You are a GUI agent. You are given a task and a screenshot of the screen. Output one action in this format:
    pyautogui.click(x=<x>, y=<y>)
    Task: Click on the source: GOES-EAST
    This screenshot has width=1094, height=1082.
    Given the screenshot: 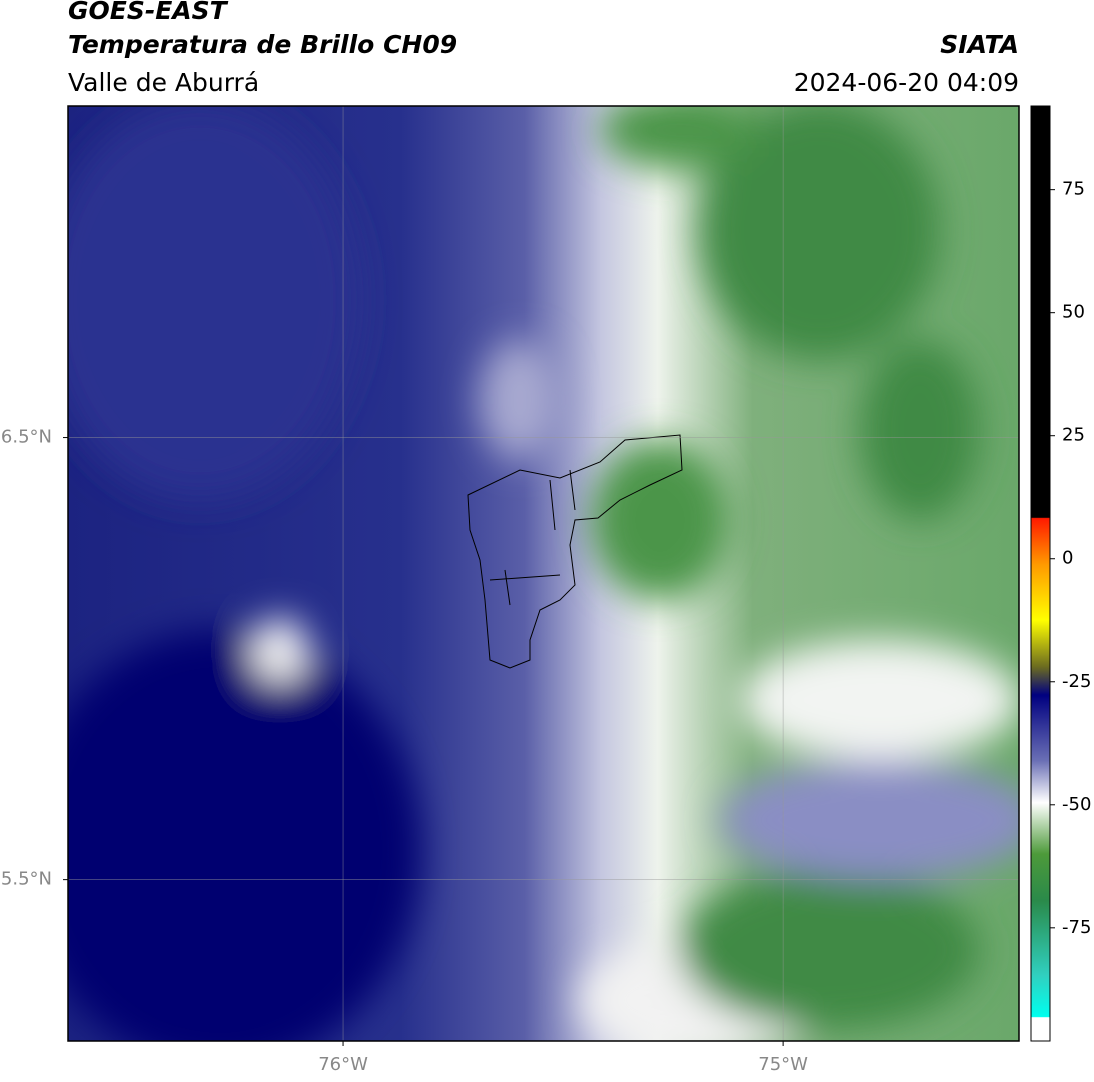 What is the action you would take?
    pyautogui.click(x=148, y=12)
    